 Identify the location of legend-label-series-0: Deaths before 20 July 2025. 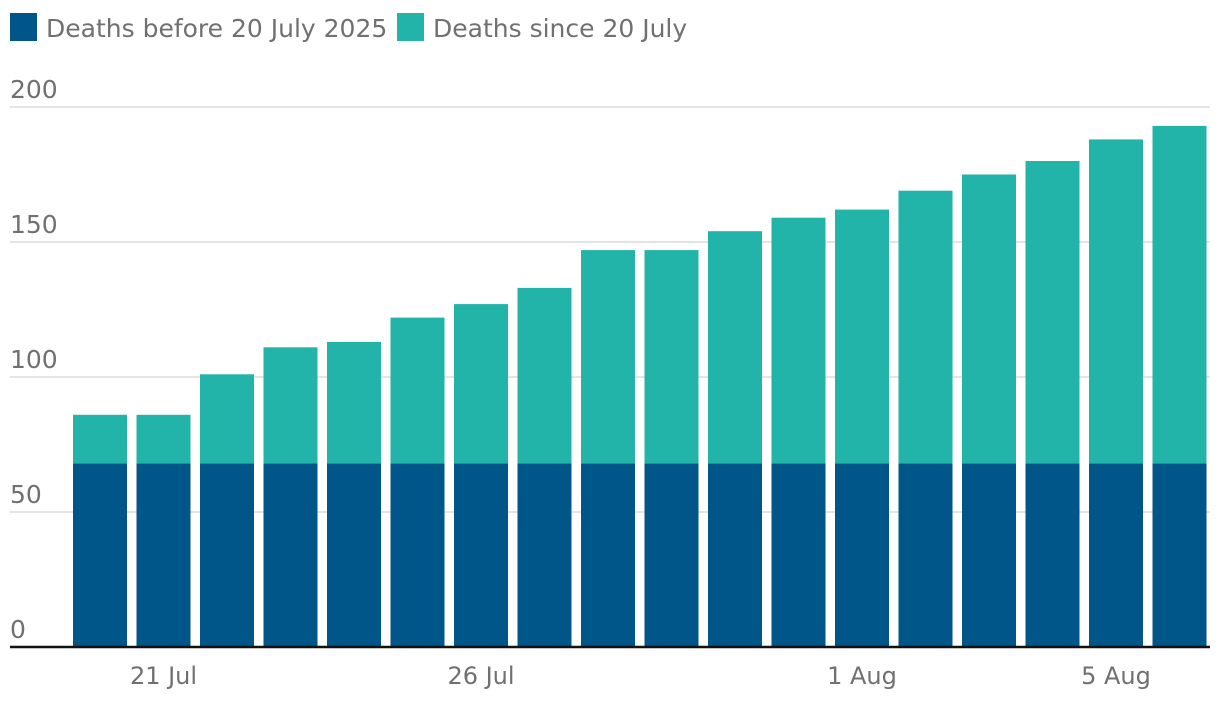
(216, 28).